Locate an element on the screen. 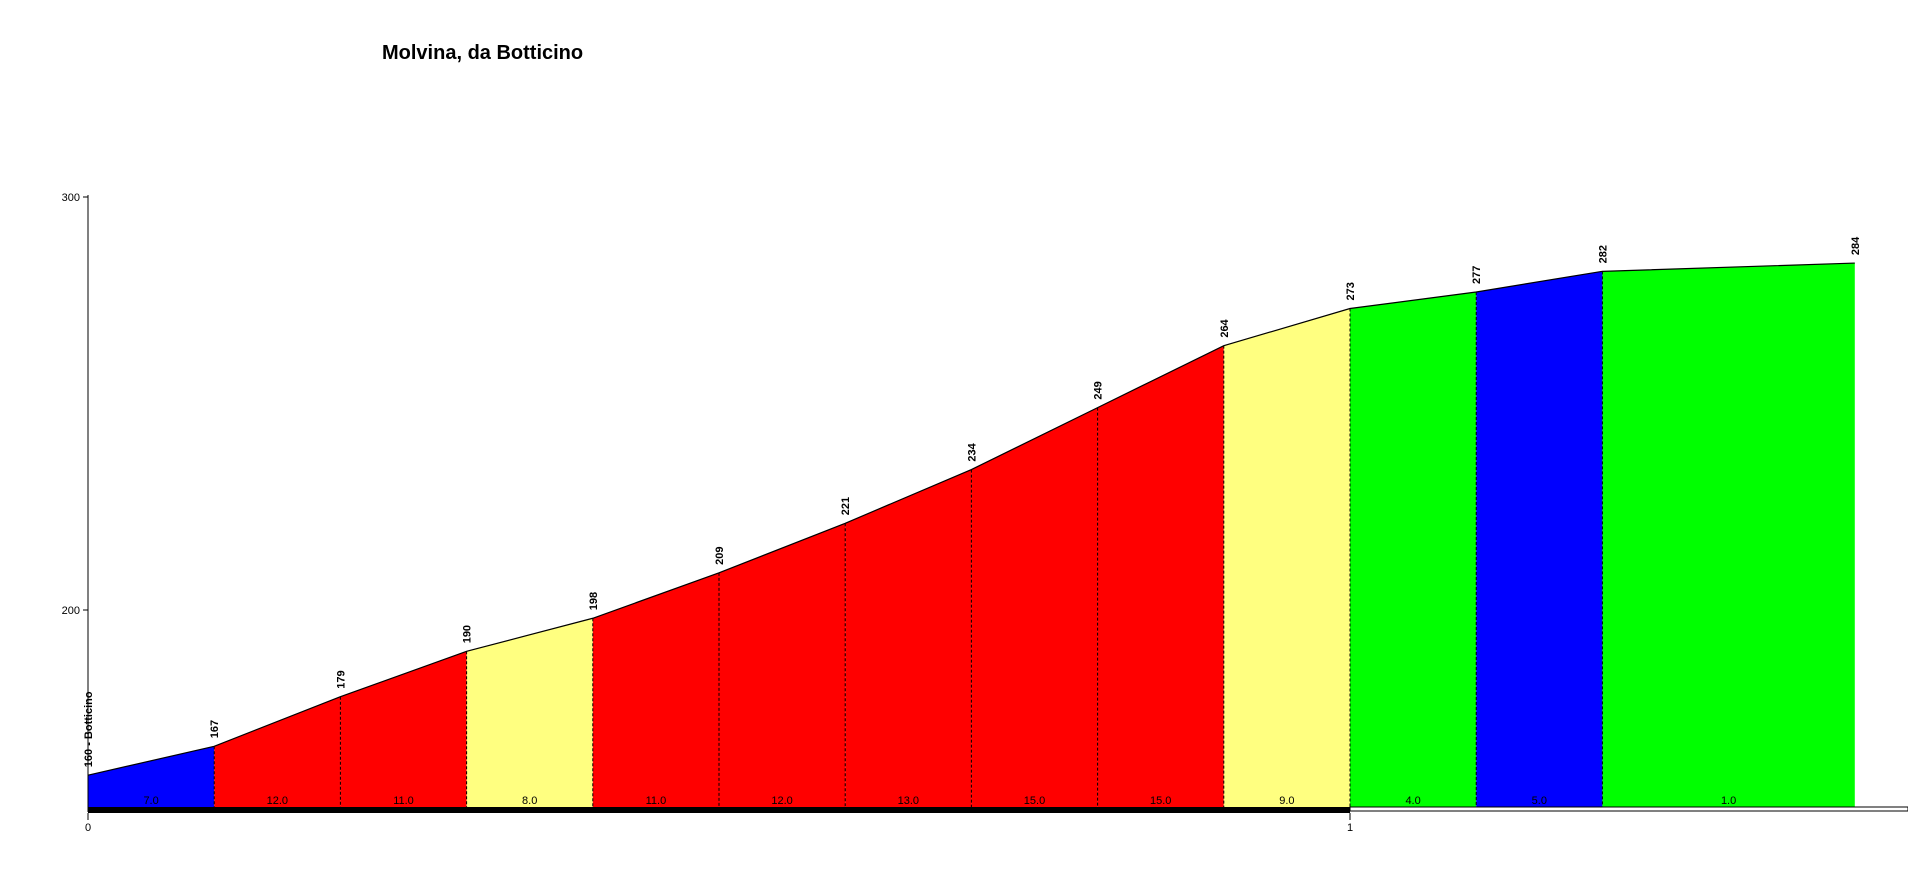 This screenshot has width=1908, height=873. elevation-label: 198 is located at coordinates (594, 601).